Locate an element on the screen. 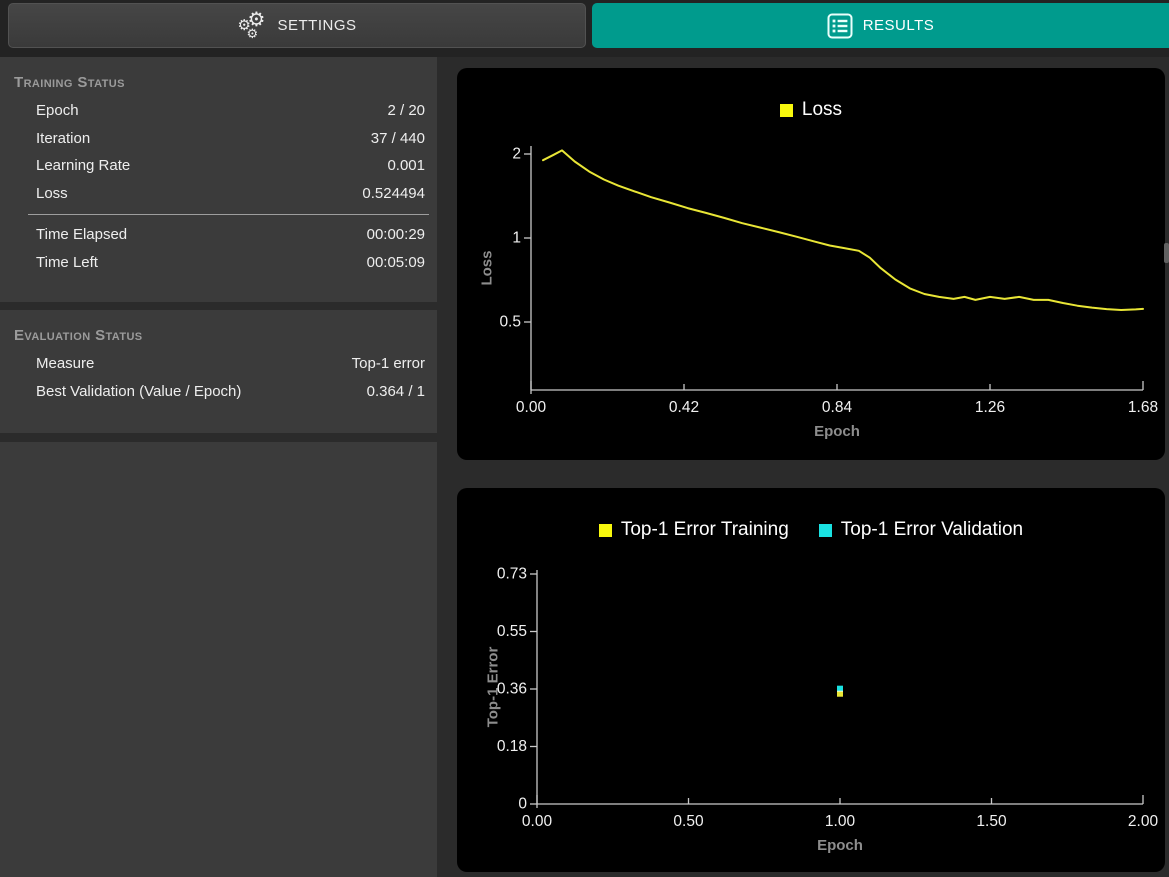 The image size is (1169, 877). training-status-header: Training Status is located at coordinates (69, 82).